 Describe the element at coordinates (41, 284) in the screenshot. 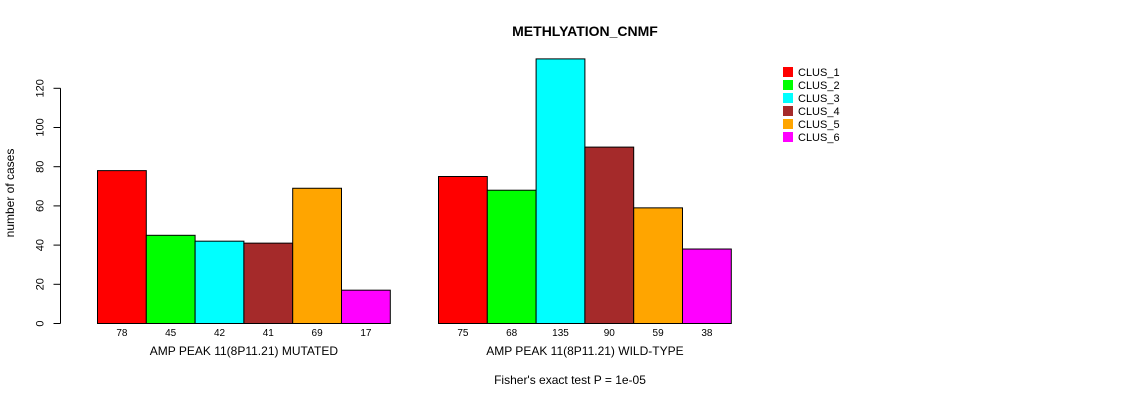

I see `y-tick-label: 20` at that location.